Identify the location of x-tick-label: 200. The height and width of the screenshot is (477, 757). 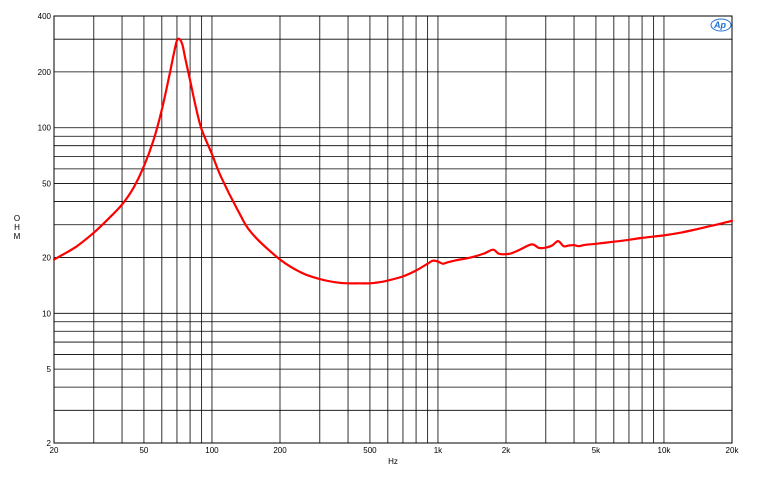
(280, 450).